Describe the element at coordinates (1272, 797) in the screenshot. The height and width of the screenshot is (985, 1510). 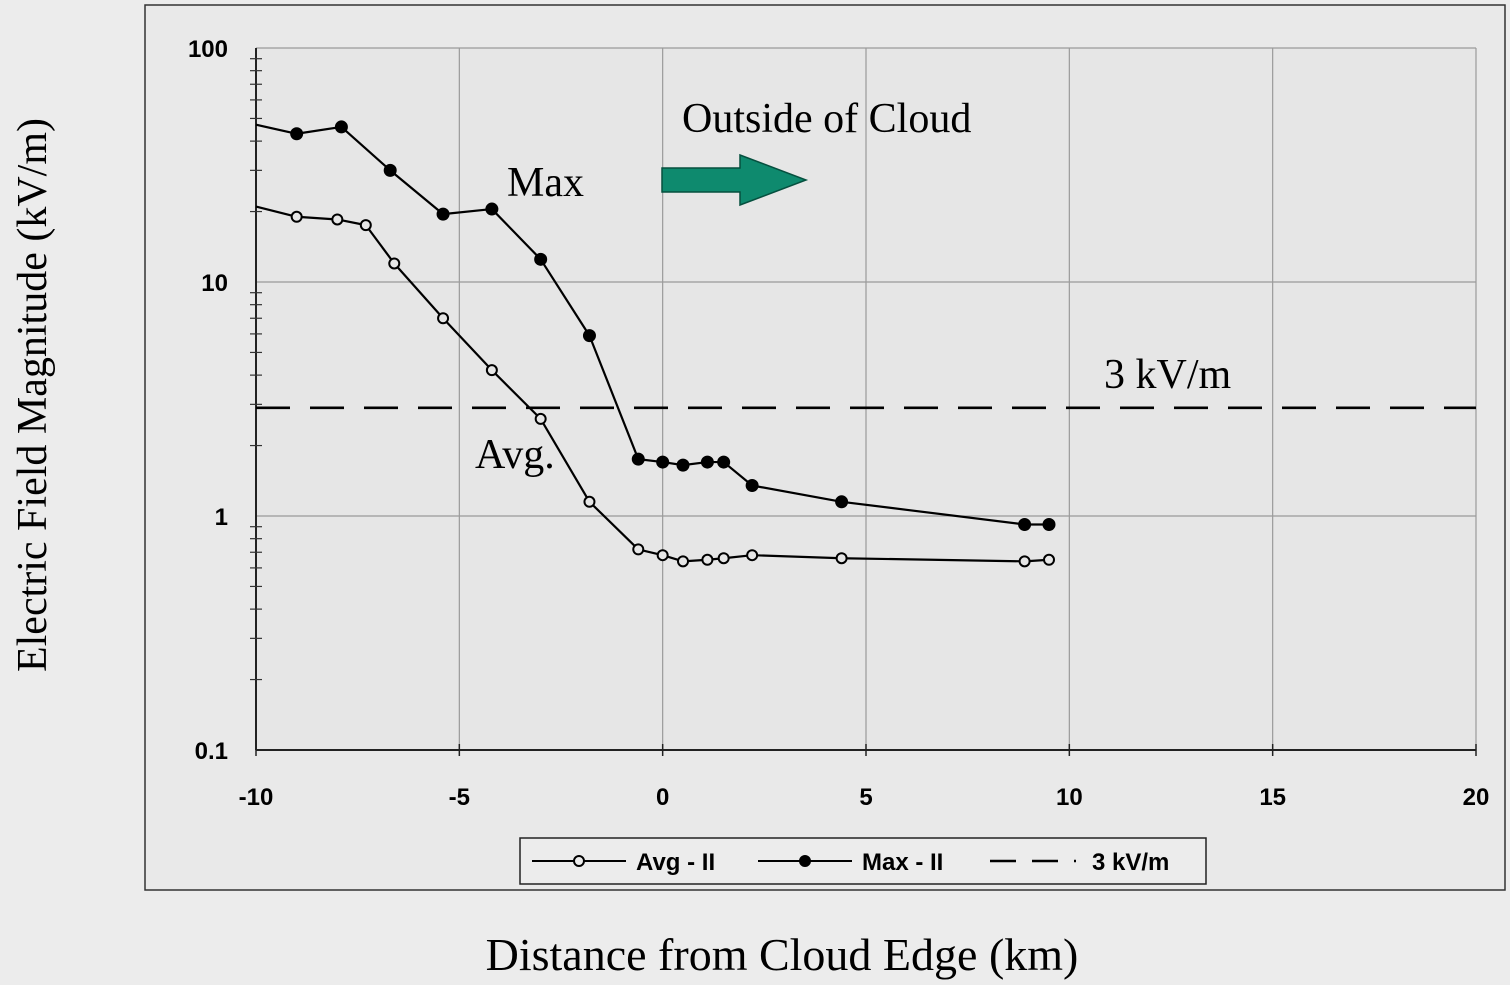
I see `x-tick-label: 15` at that location.